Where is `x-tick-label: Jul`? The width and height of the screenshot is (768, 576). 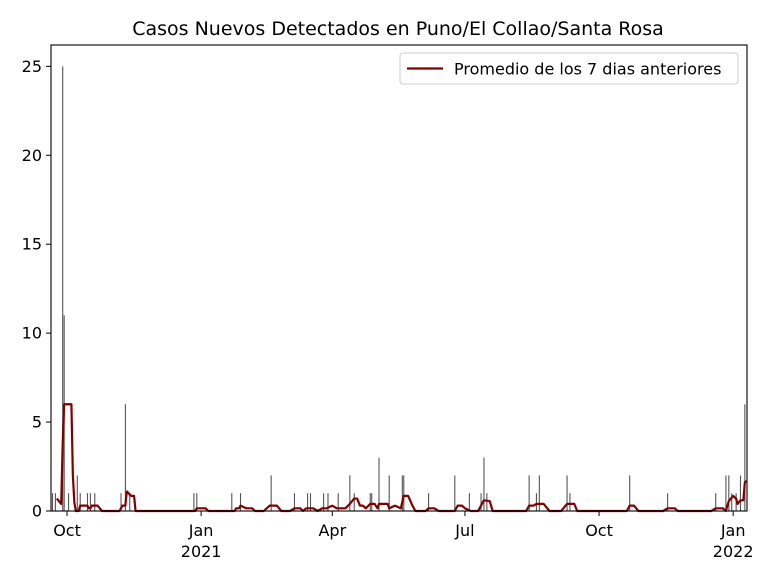 x-tick-label: Jul is located at coordinates (464, 530).